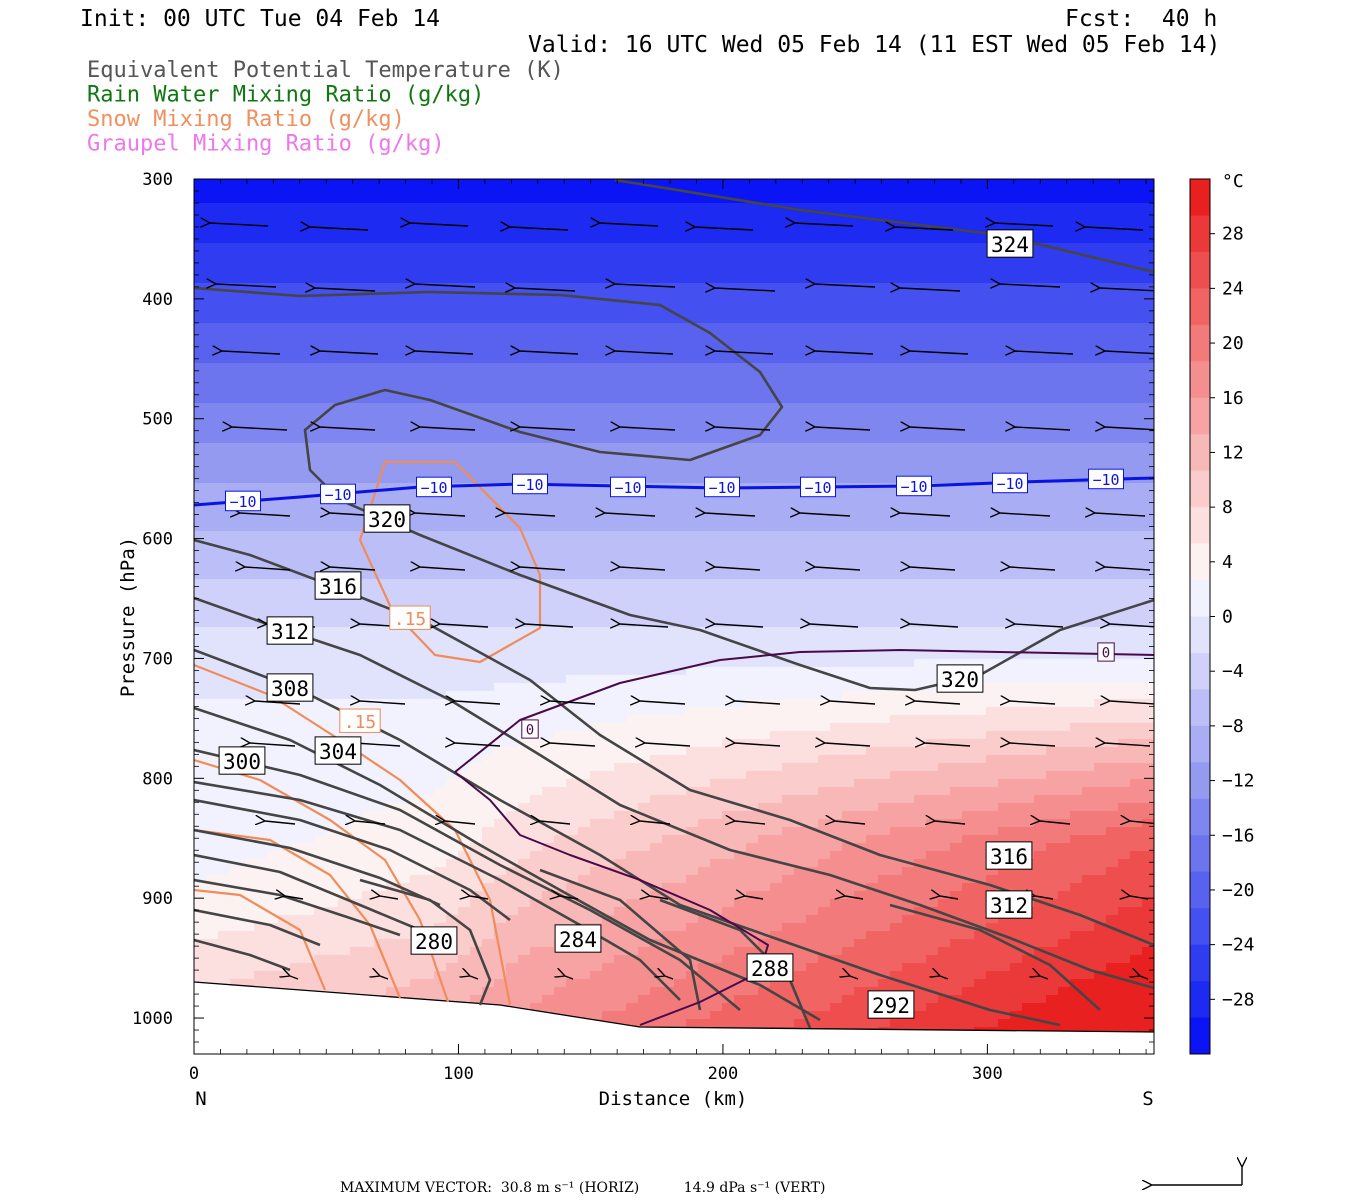 This screenshot has height=1200, width=1350. I want to click on snow-label: .15, so click(410, 619).